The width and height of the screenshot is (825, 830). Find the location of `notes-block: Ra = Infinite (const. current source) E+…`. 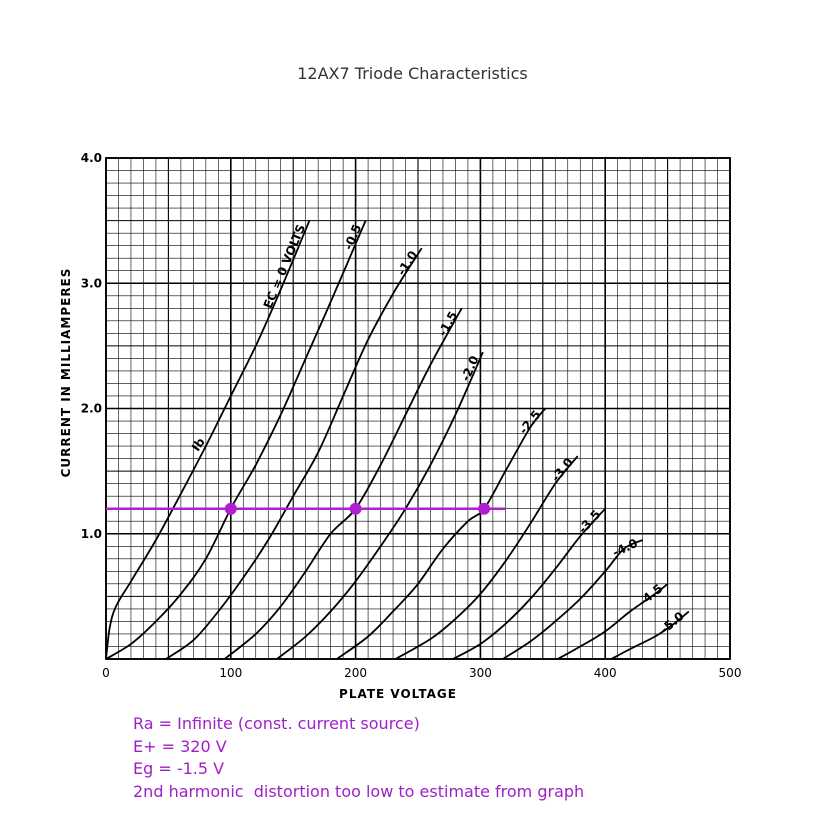

notes-block: Ra = Infinite (const. current source) E+… is located at coordinates (358, 758).